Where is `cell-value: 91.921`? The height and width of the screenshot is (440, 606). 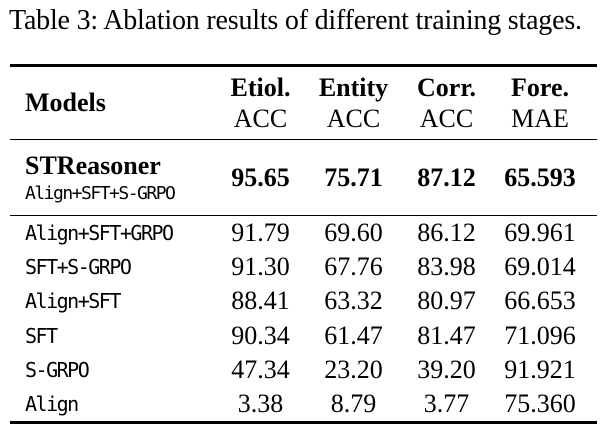 cell-value: 91.921 is located at coordinates (540, 369).